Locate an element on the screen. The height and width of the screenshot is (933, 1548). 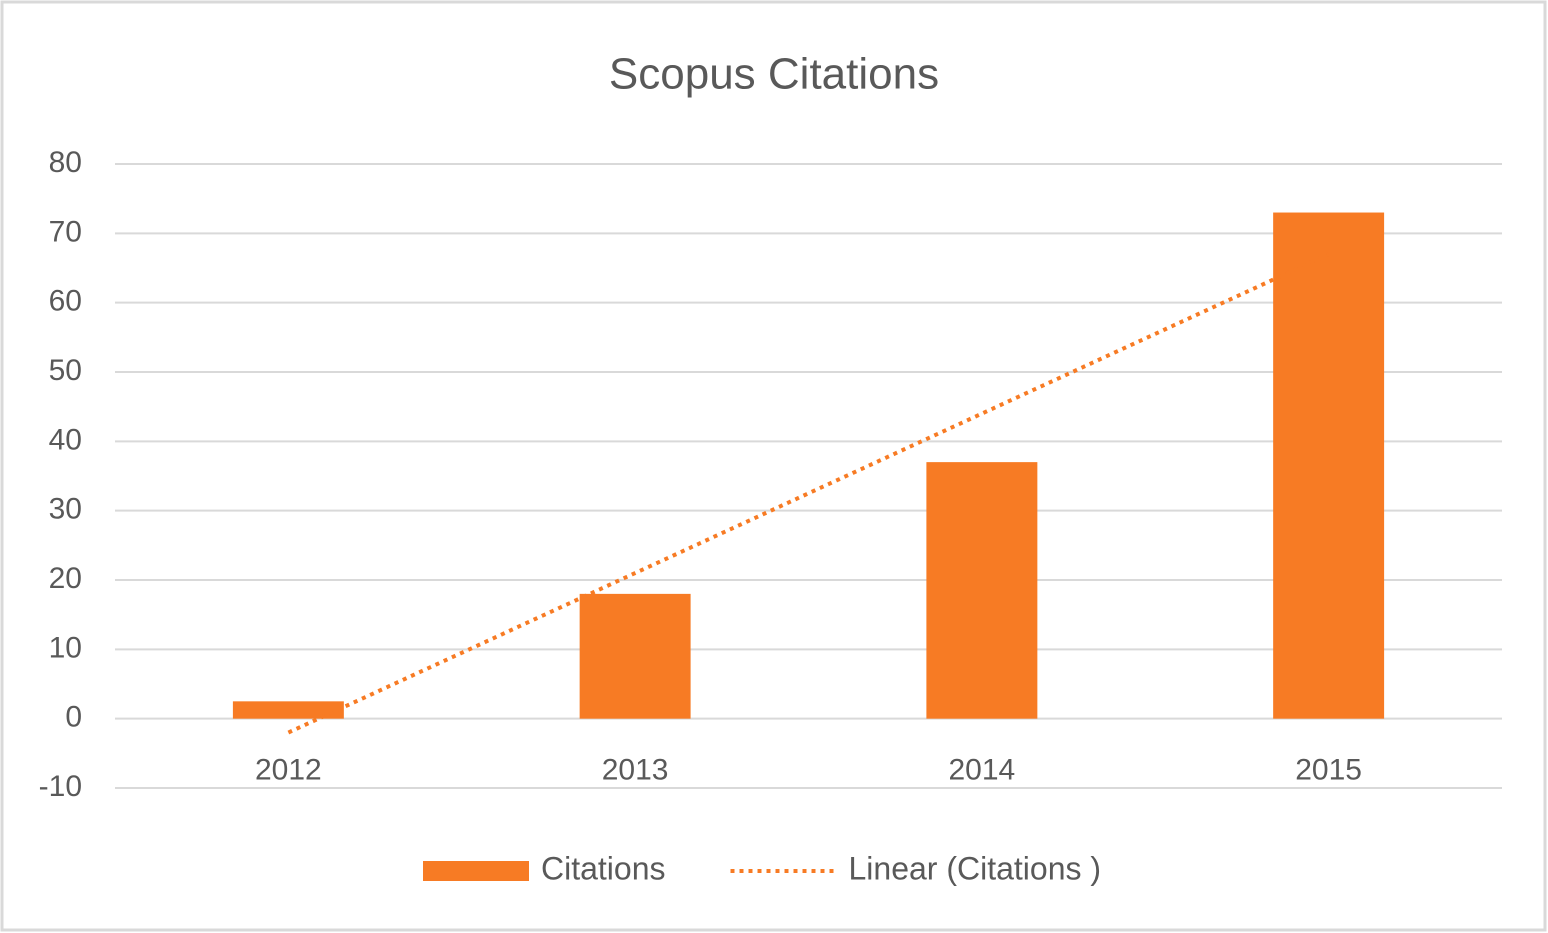
y-tick-label: 80 is located at coordinates (65, 162).